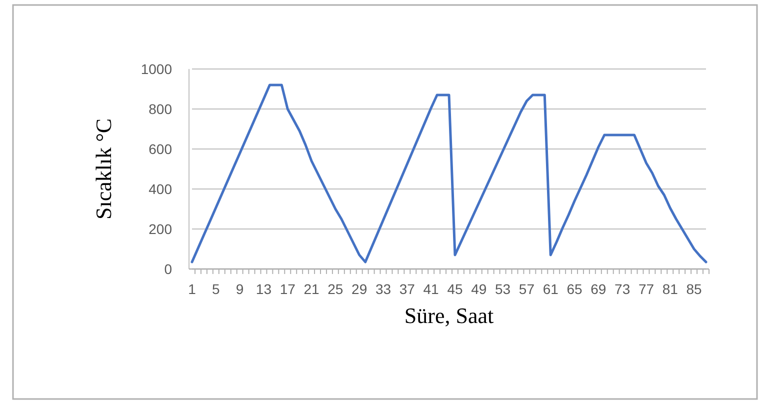 Image resolution: width=764 pixels, height=405 pixels. Describe the element at coordinates (407, 289) in the screenshot. I see `x-tick-label: 37` at that location.